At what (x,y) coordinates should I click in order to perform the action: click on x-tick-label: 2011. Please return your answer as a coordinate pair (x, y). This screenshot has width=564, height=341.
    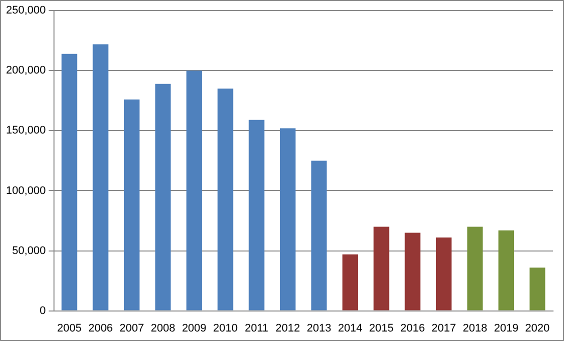
    Looking at the image, I should click on (256, 328).